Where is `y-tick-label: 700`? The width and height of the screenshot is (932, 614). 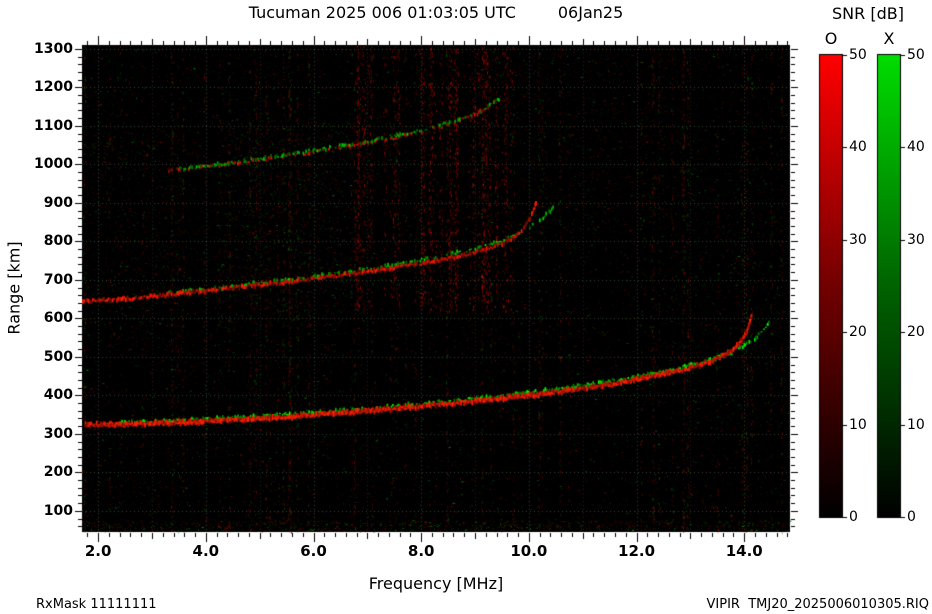
y-tick-label: 700 is located at coordinates (58, 279).